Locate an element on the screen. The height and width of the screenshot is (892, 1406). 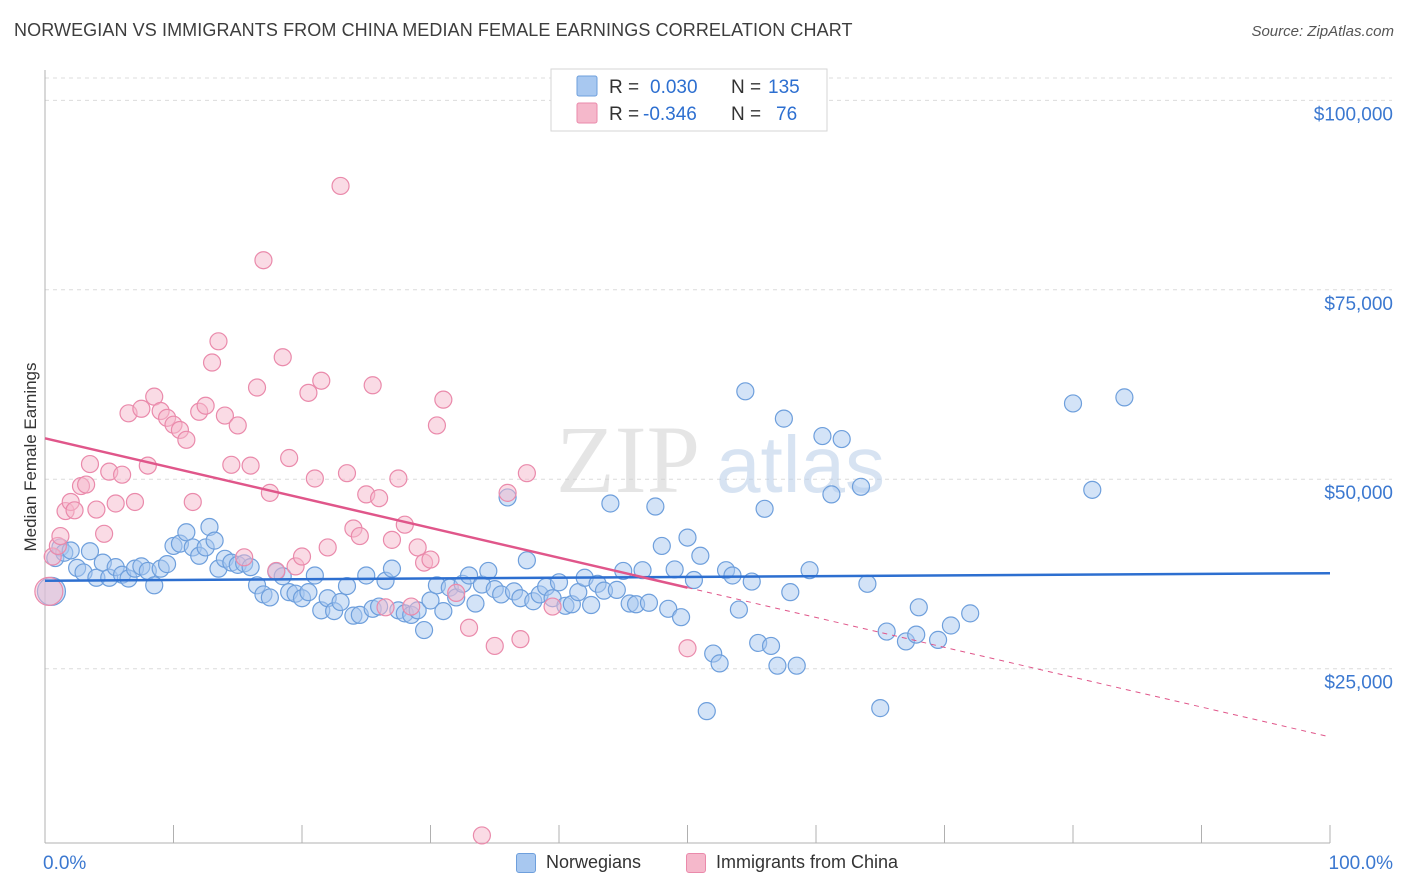
y-axis-label: Median Female Earnings is located at coordinates (30, 457).